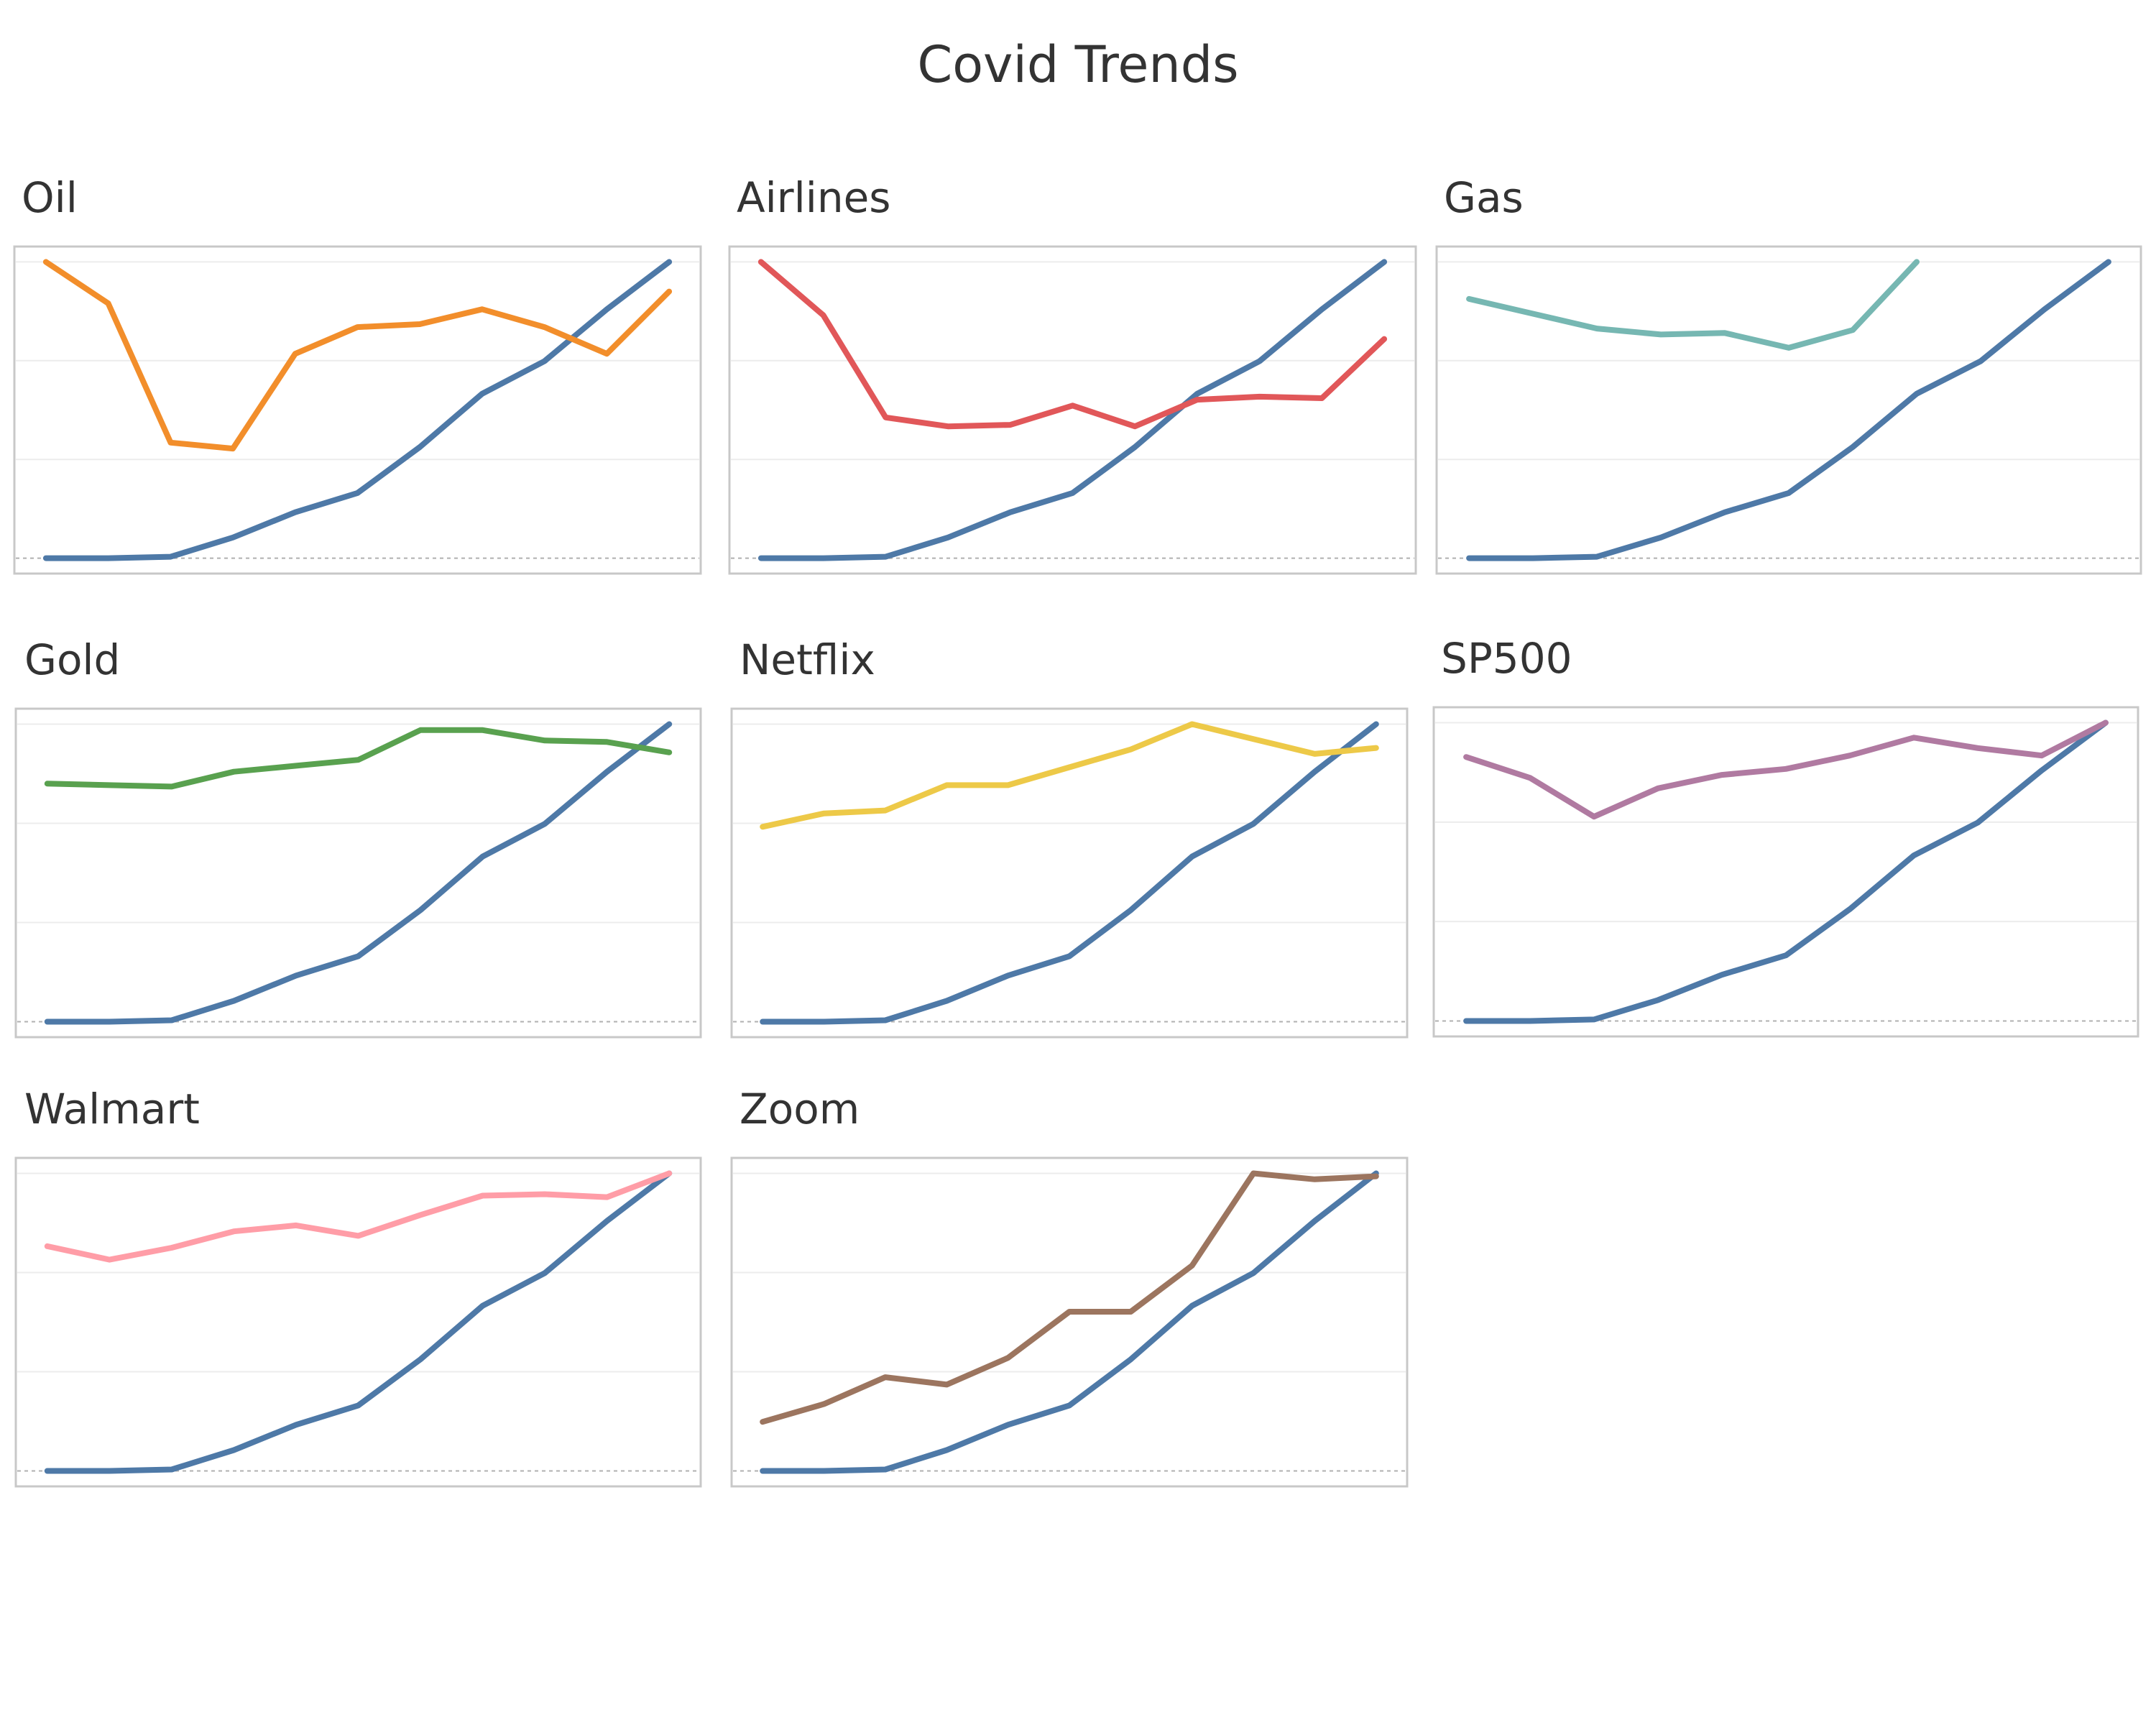  I want to click on chart-panel-gas, so click(1788, 410).